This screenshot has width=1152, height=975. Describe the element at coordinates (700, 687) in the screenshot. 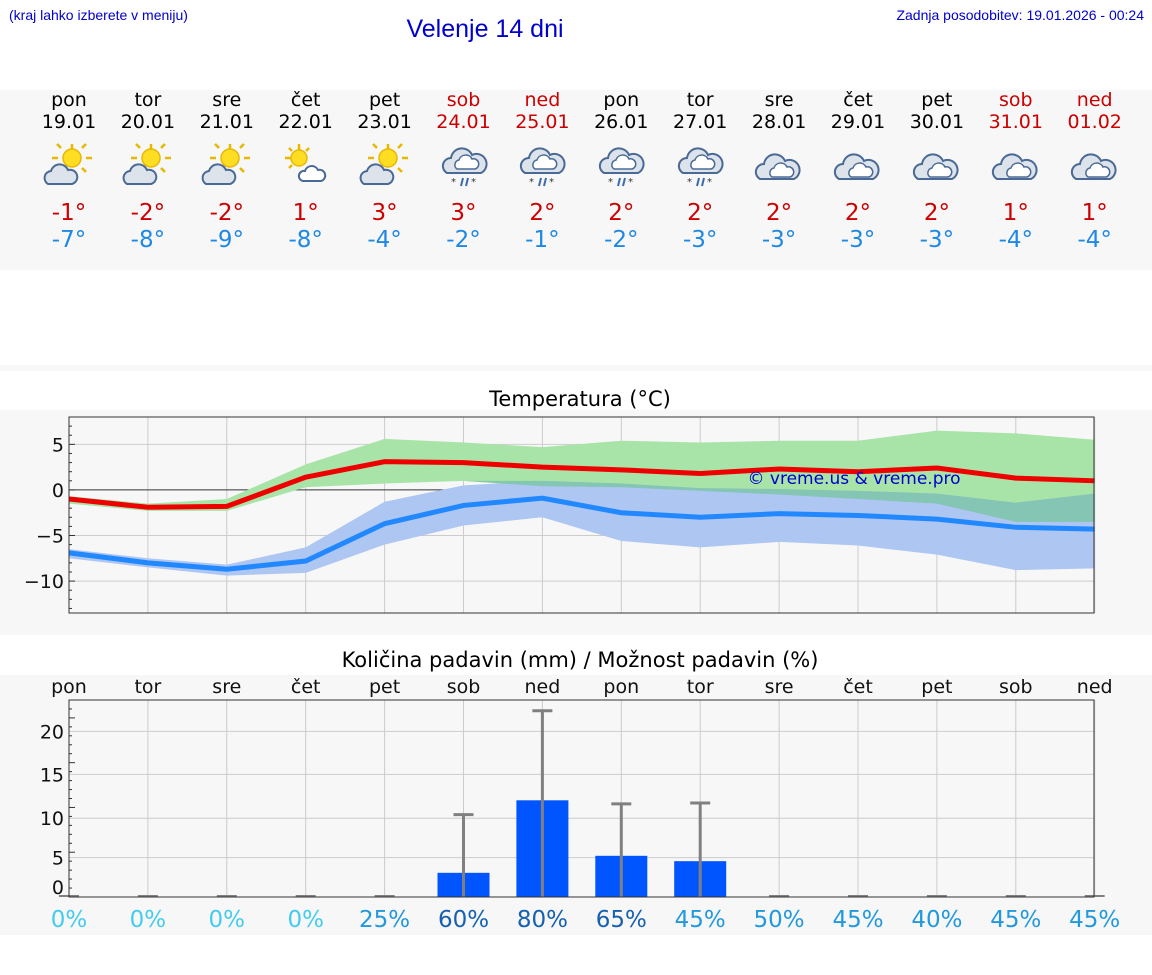

I see `x-tick-label: tor` at that location.